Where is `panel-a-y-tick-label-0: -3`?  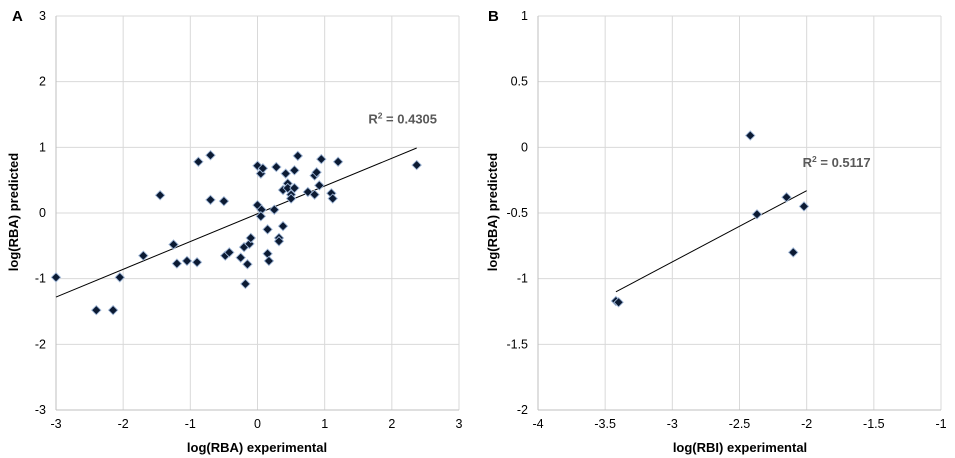
panel-a-y-tick-label-0: -3 is located at coordinates (40, 410).